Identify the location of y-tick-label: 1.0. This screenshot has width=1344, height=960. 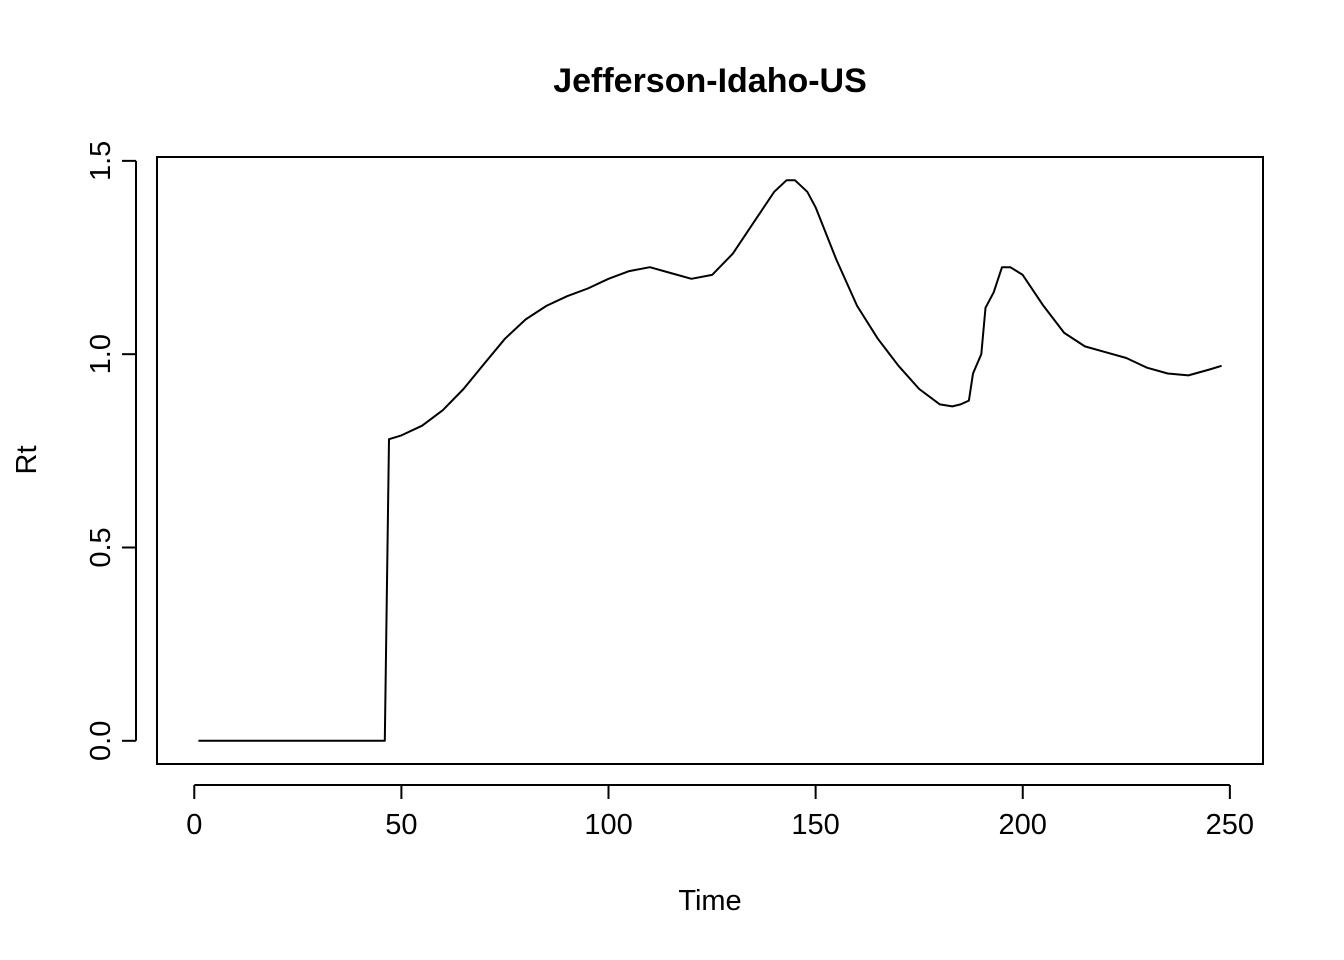
(101, 354).